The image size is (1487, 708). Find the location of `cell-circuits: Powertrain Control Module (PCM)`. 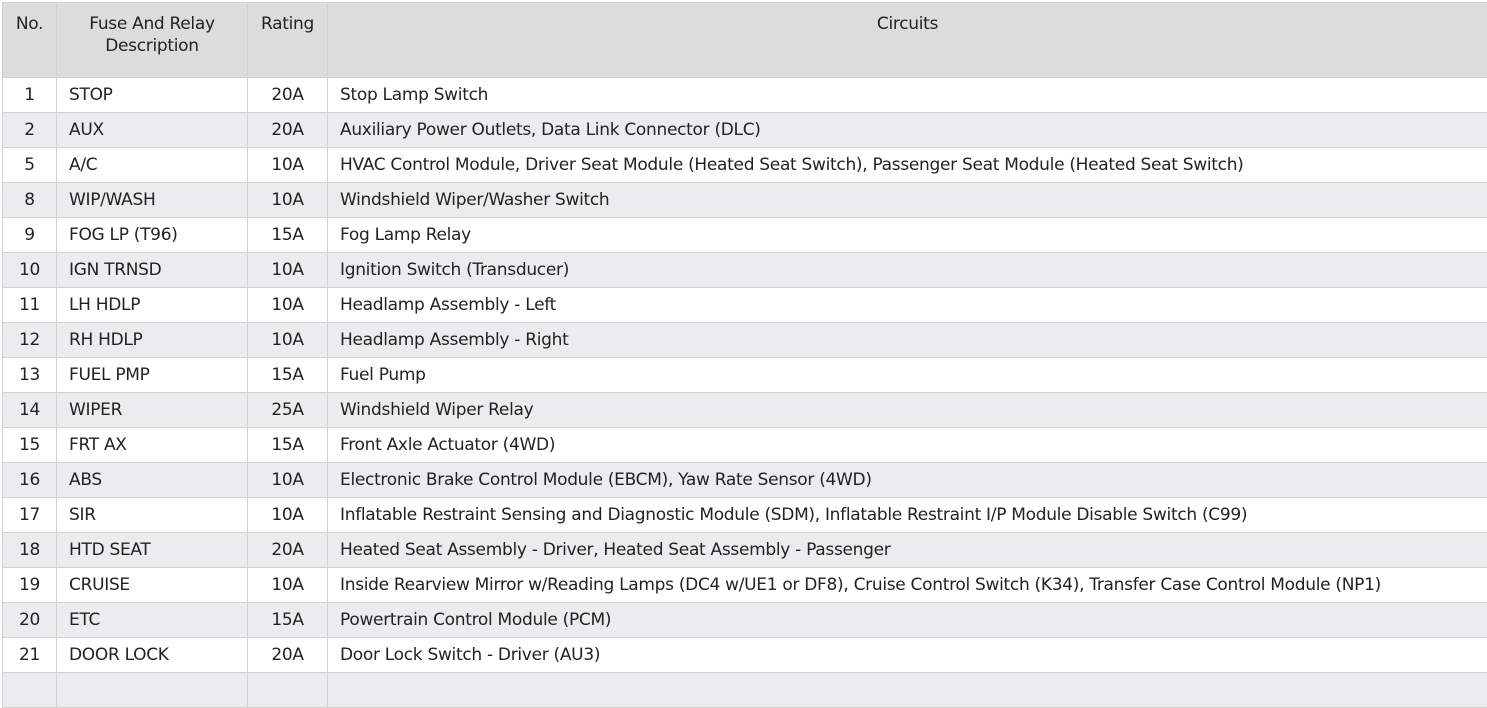

cell-circuits: Powertrain Control Module (PCM) is located at coordinates (907, 620).